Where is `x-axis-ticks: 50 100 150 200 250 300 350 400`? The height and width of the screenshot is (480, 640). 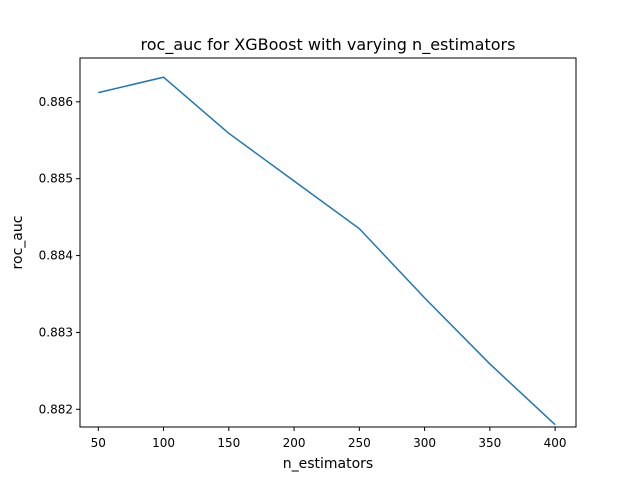 x-axis-ticks: 50 100 150 200 250 300 350 400 is located at coordinates (329, 438).